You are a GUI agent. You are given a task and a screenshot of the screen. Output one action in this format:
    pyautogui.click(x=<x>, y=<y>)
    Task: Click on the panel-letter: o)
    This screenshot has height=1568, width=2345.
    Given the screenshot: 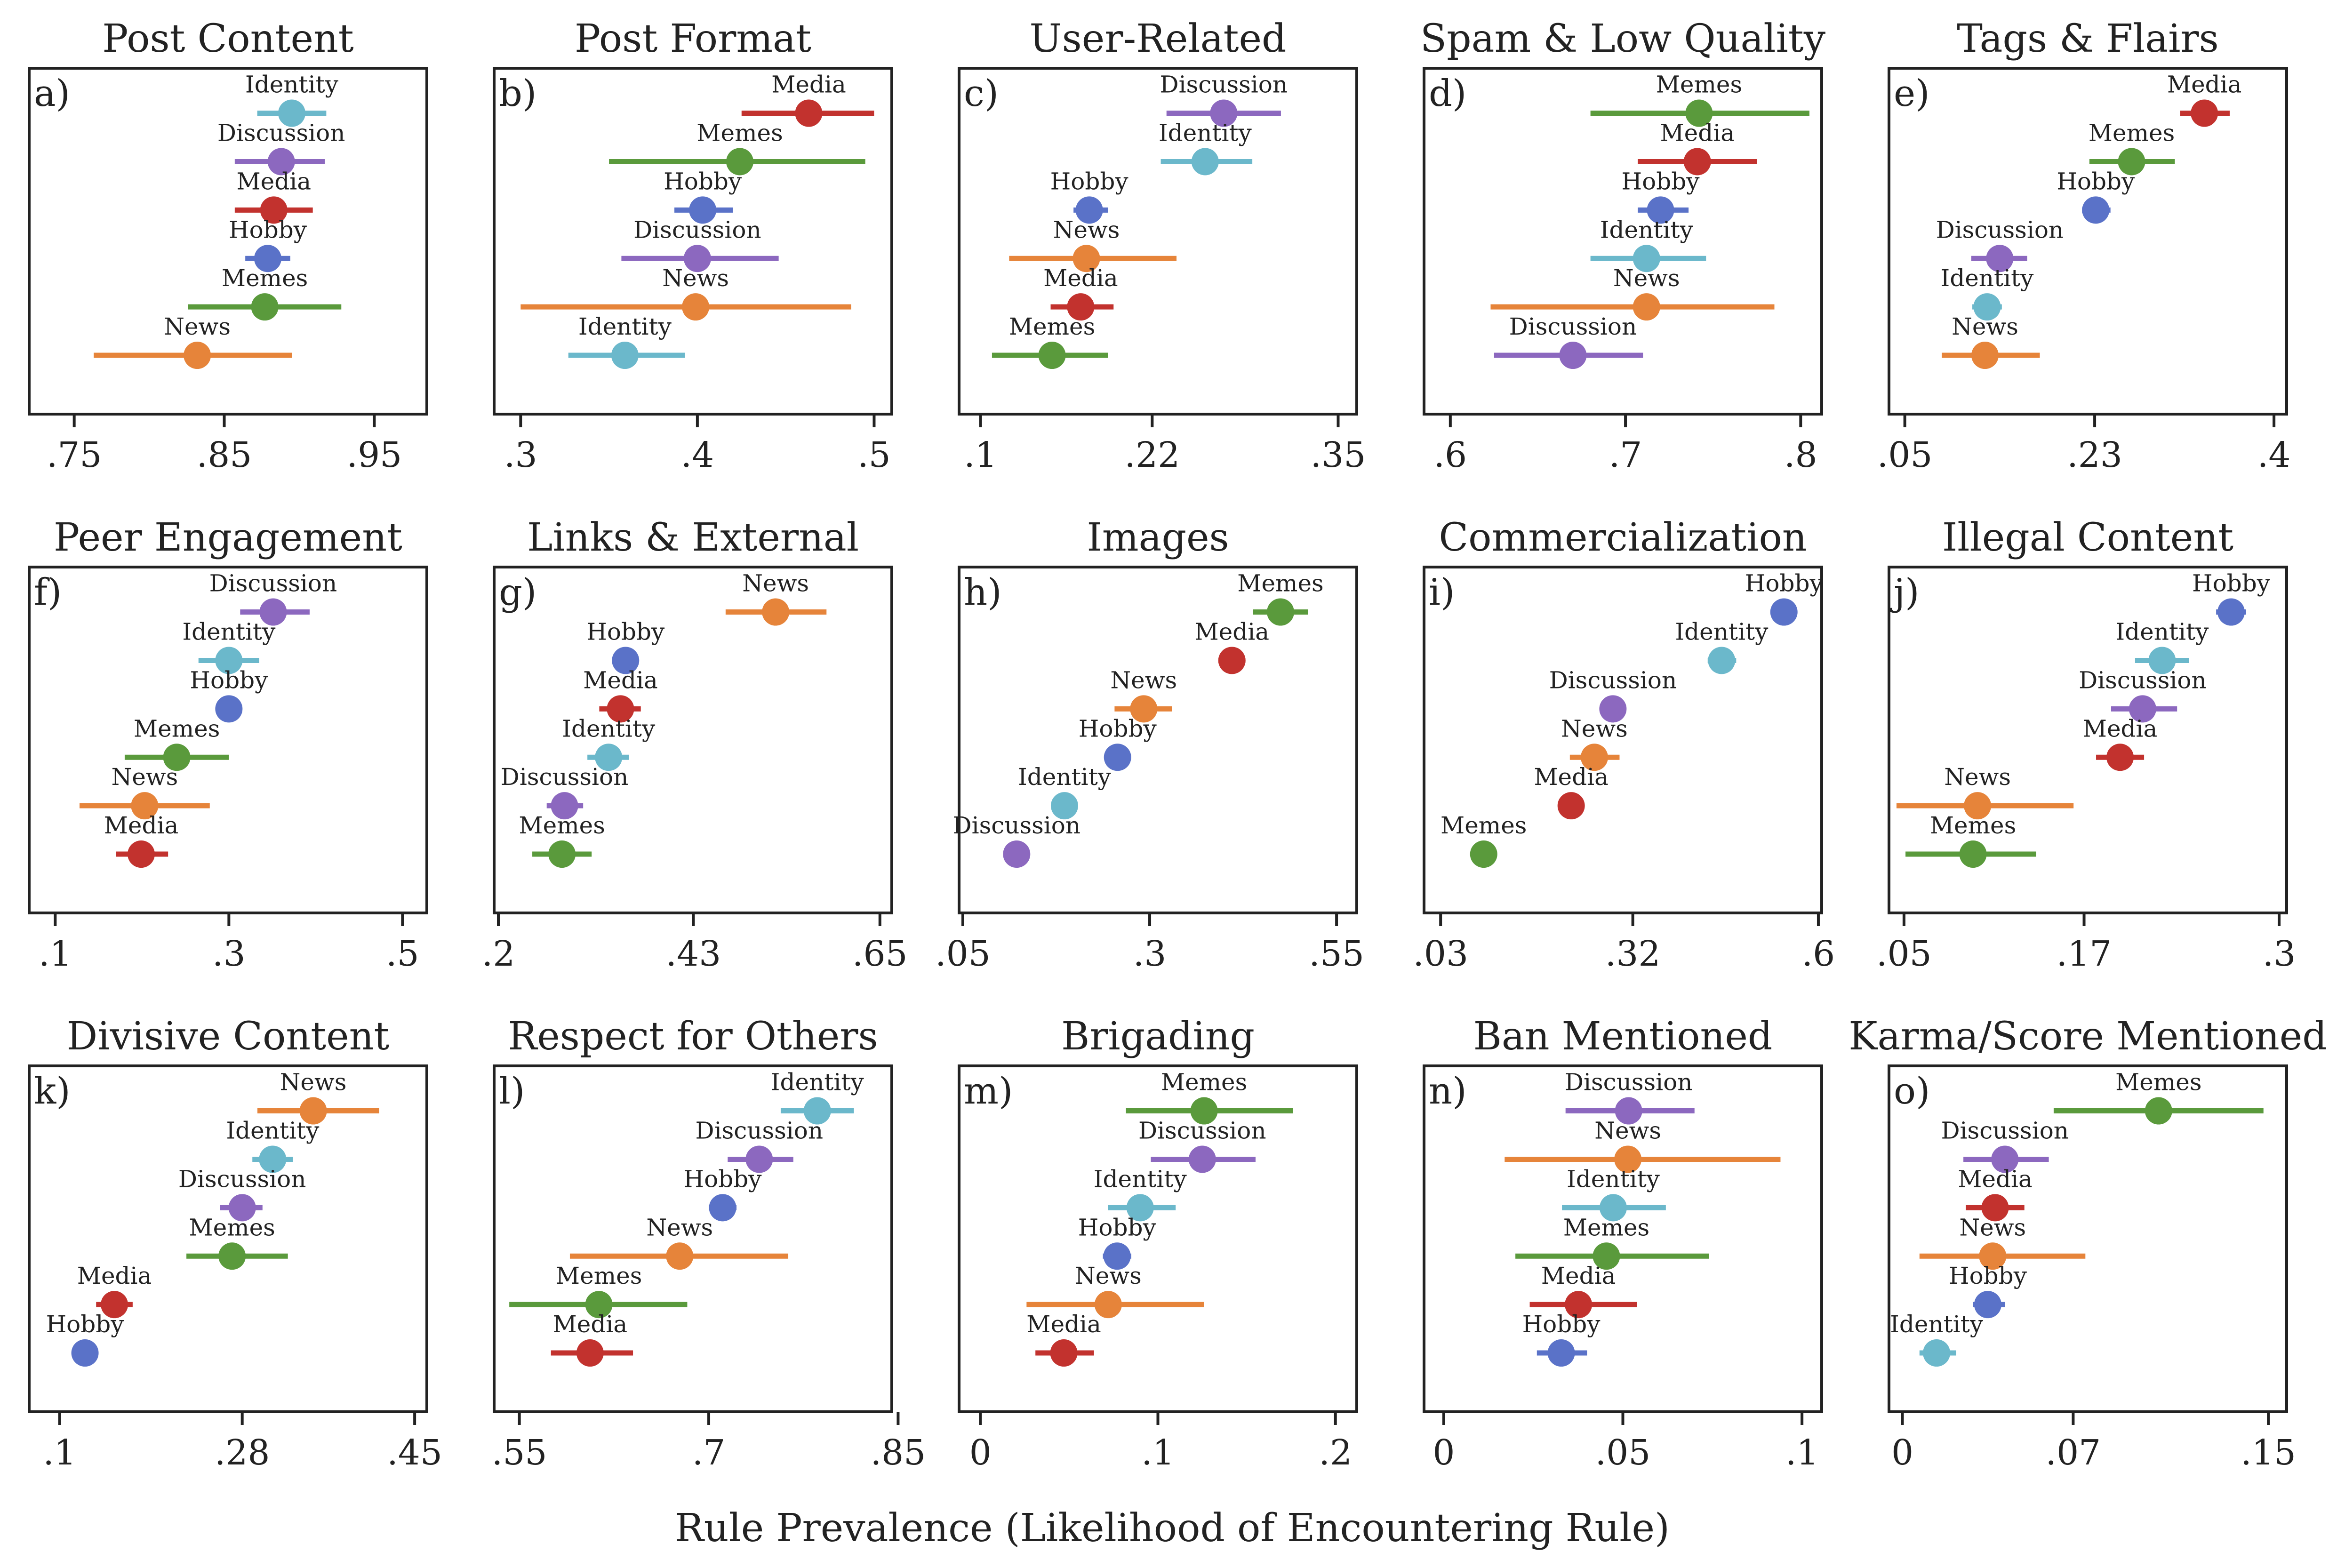 What is the action you would take?
    pyautogui.click(x=1912, y=1091)
    